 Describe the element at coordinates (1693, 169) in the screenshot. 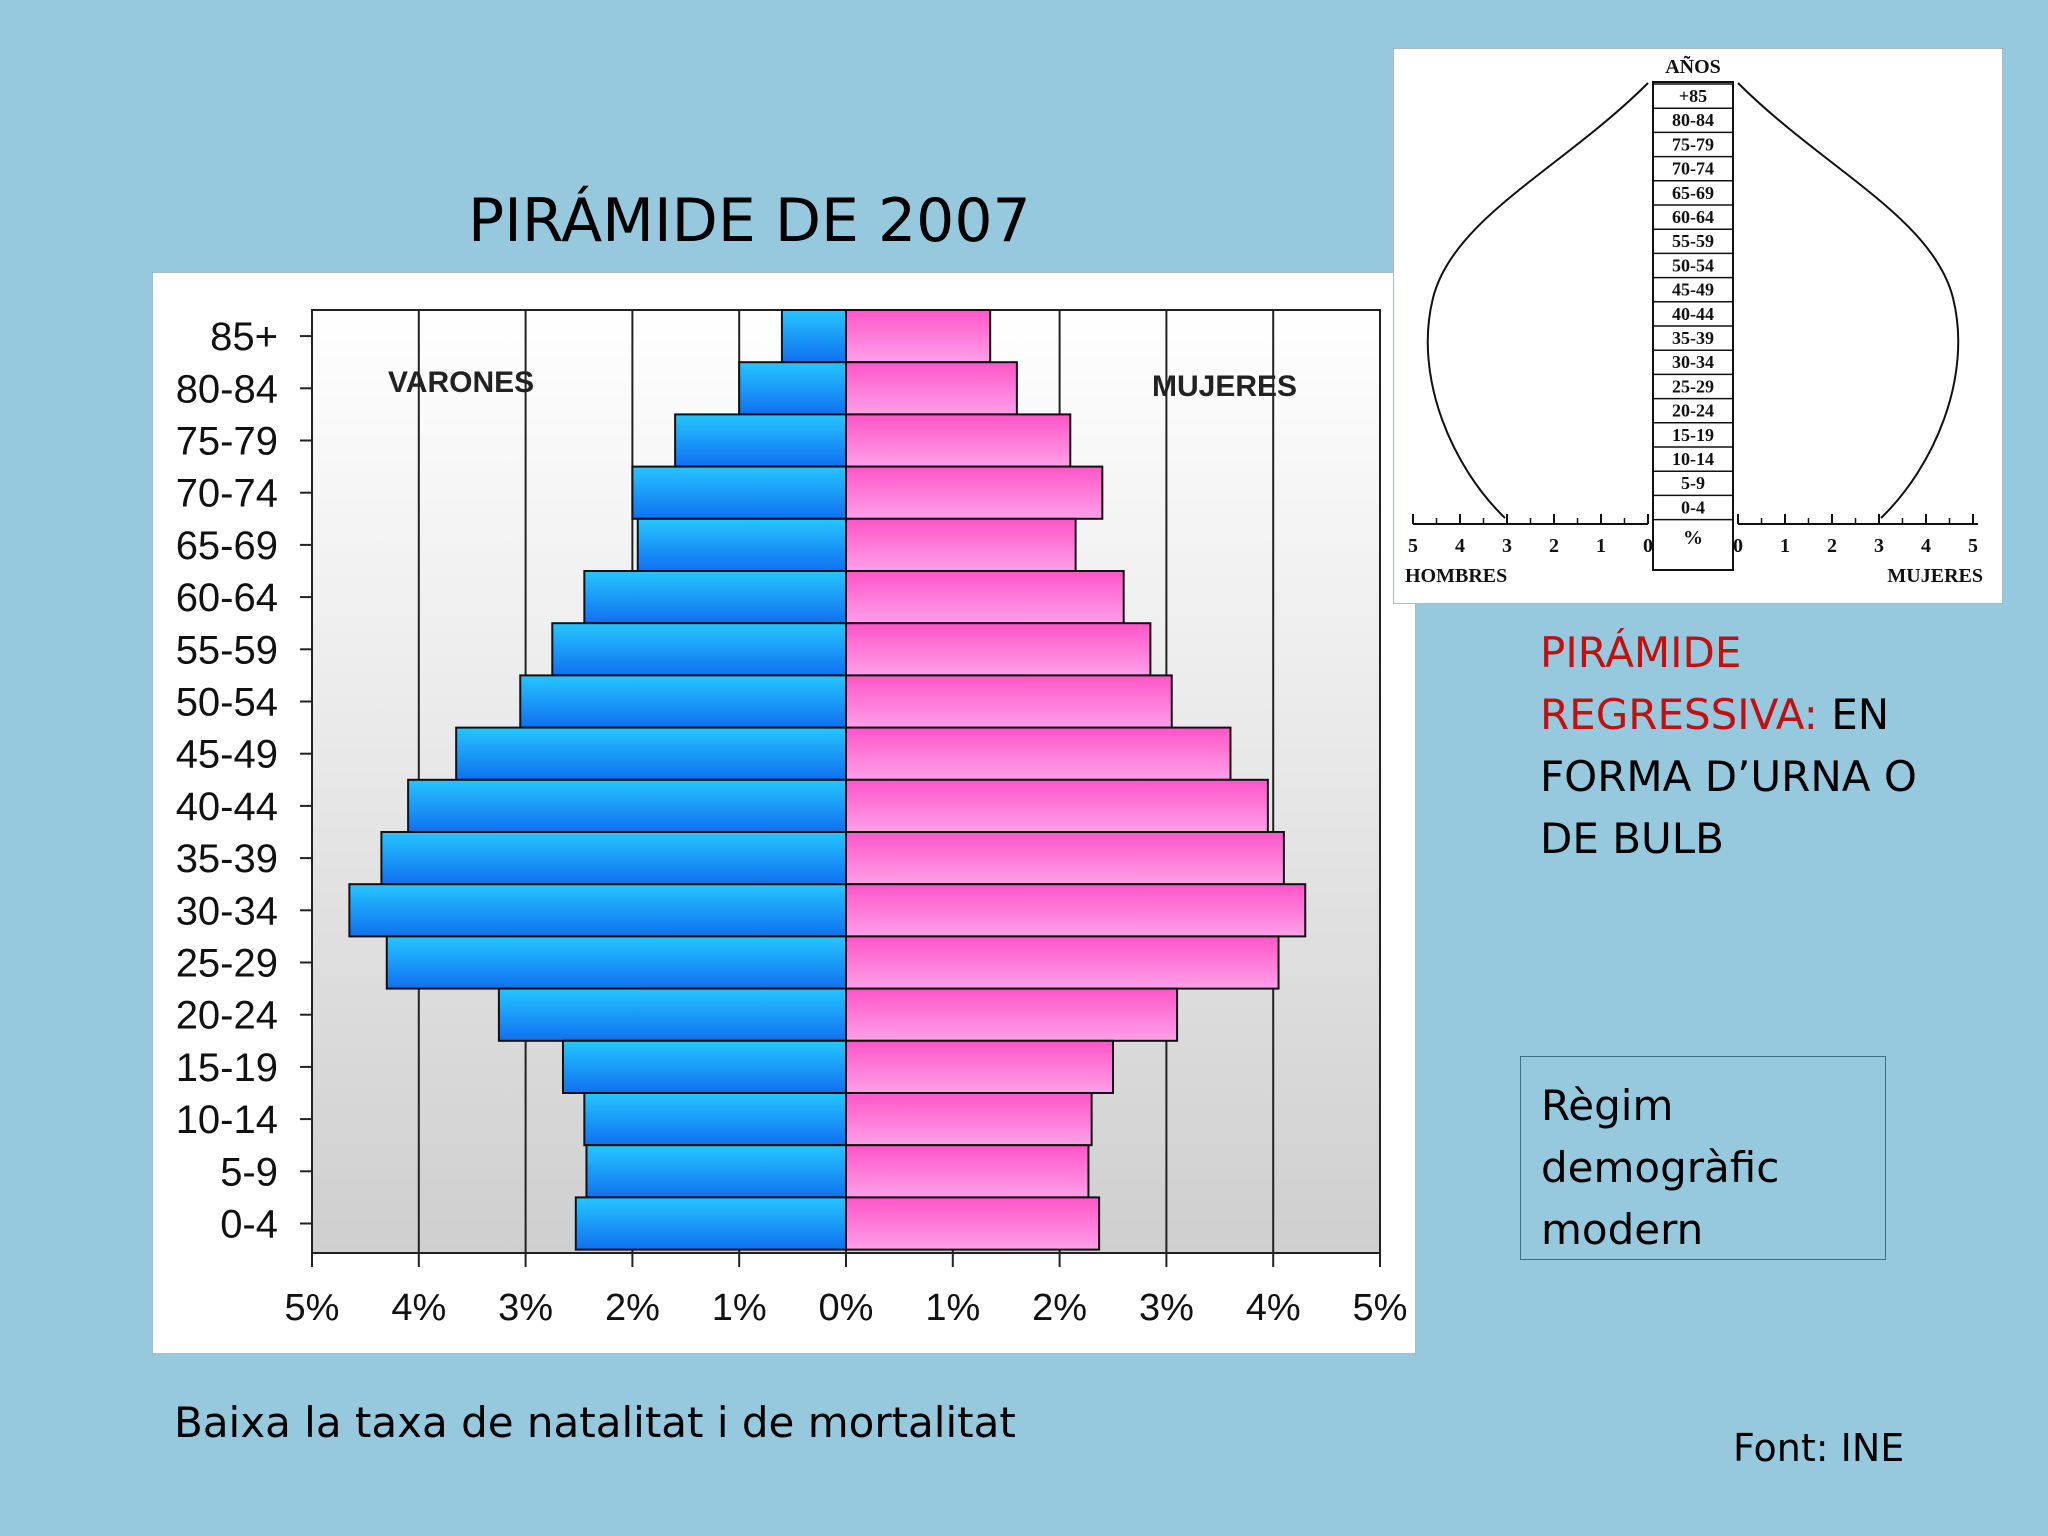

I see `inset-age-label: 70-74` at that location.